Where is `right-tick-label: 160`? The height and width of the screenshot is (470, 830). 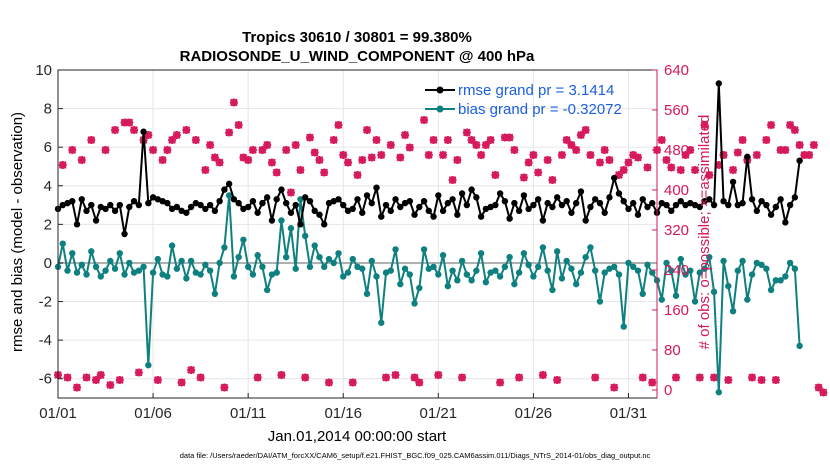 right-tick-label: 160 is located at coordinates (676, 310).